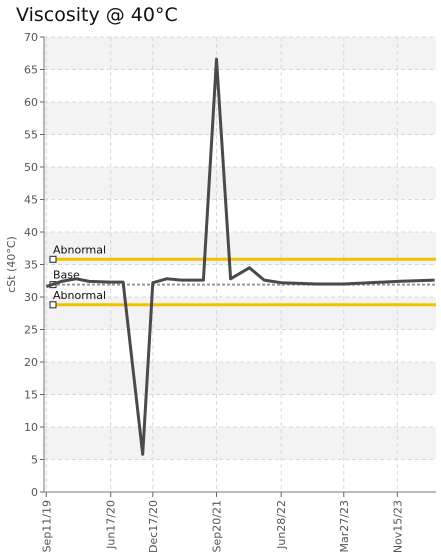 The width and height of the screenshot is (441, 556). What do you see at coordinates (34, 460) in the screenshot?
I see `y-tick-label: 5` at bounding box center [34, 460].